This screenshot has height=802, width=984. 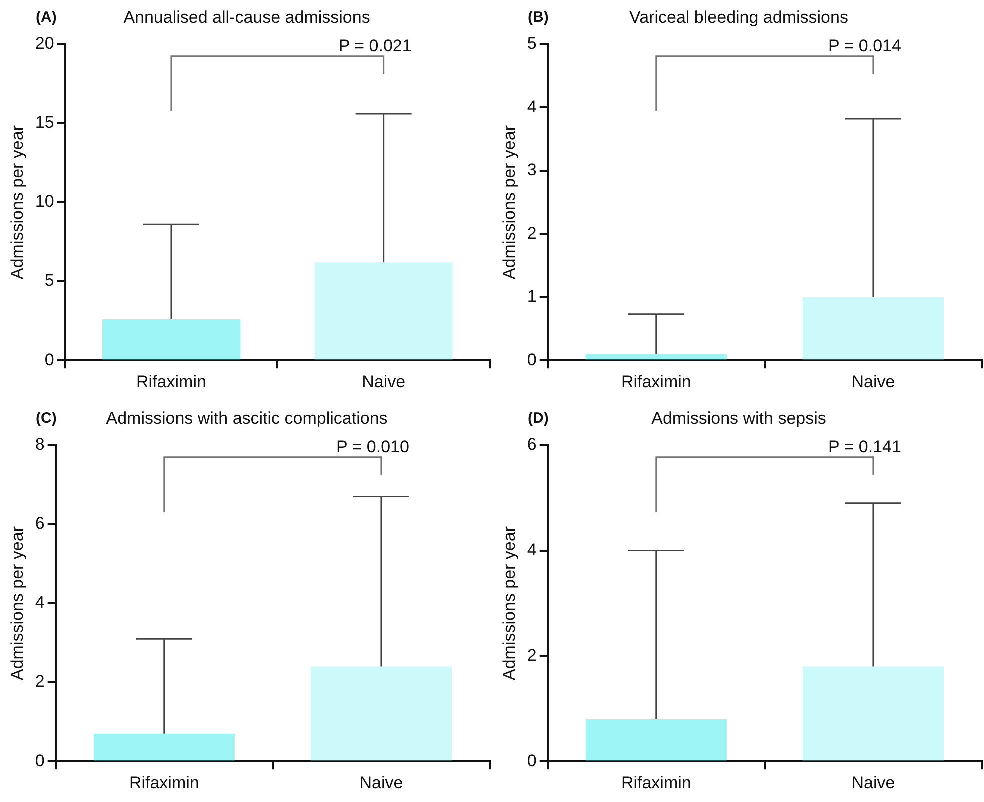 What do you see at coordinates (532, 296) in the screenshot?
I see `y-tick-label: 1` at bounding box center [532, 296].